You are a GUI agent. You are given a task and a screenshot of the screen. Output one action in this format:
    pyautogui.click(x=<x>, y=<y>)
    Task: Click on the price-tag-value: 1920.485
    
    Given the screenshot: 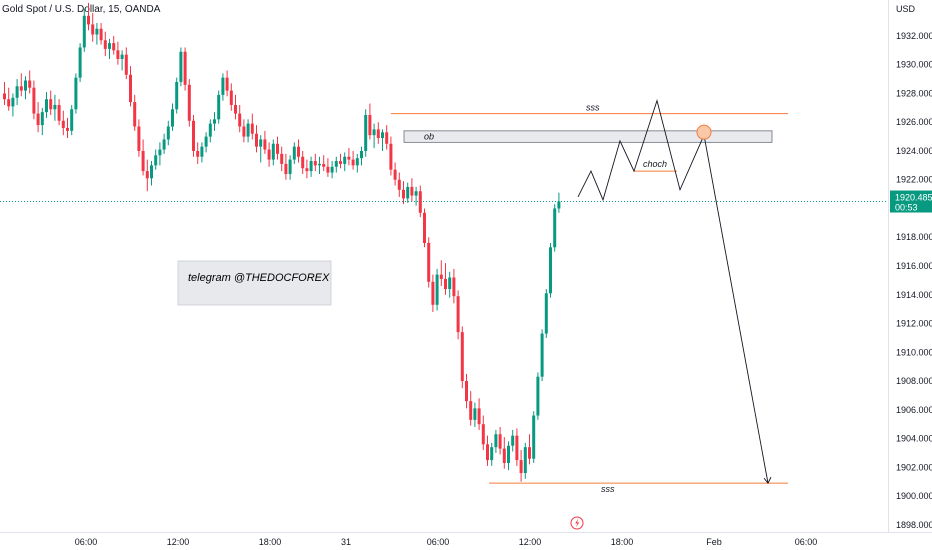 What is the action you would take?
    pyautogui.click(x=913, y=198)
    